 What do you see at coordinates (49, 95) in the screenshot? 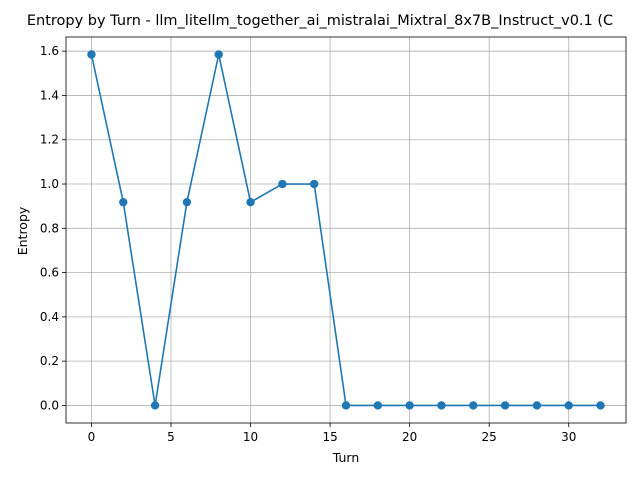
I see `y-tick-label: 1.4` at bounding box center [49, 95].